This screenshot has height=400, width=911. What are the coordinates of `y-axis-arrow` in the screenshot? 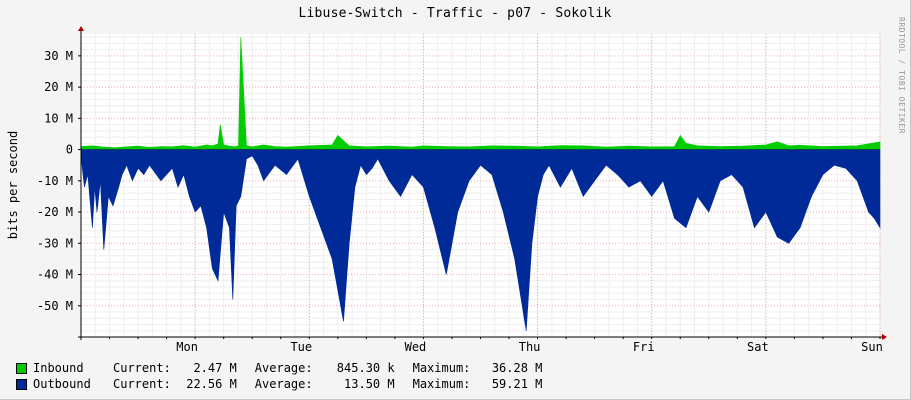 It's located at (81, 28).